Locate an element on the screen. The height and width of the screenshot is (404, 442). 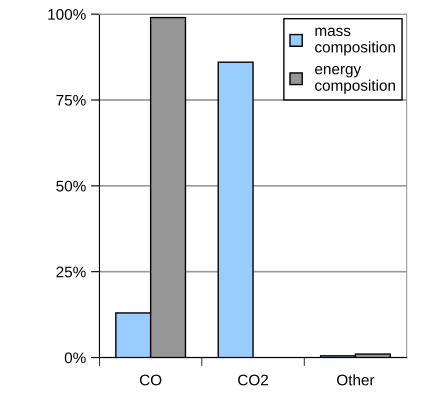
y-tick-label: 0% is located at coordinates (75, 358).